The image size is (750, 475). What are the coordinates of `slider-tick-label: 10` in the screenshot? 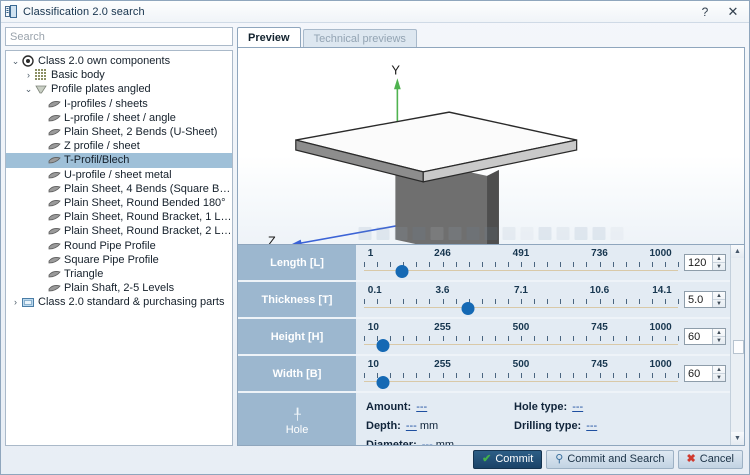 It's located at (373, 364).